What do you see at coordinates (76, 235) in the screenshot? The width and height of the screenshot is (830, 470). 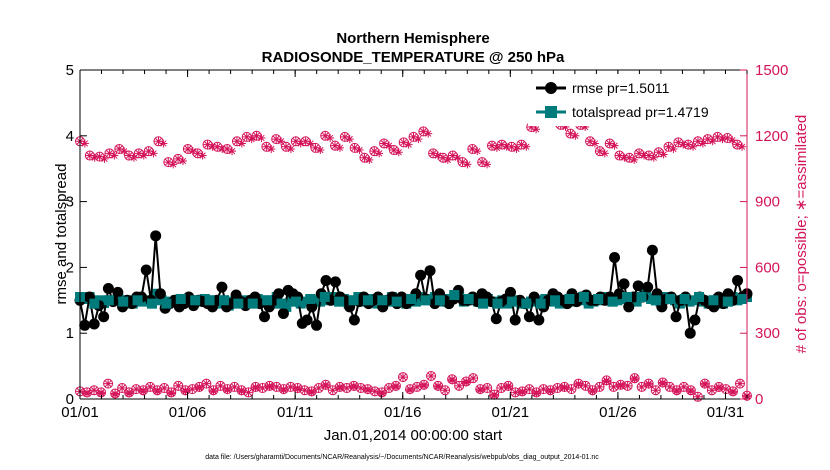 I see `y-axis-ticks: 0 1 2 3 4 5` at bounding box center [76, 235].